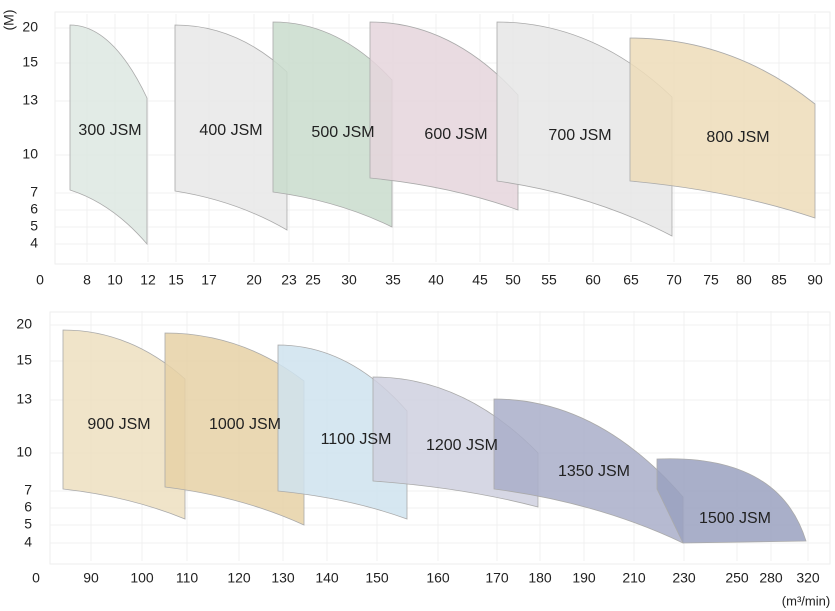  What do you see at coordinates (142, 578) in the screenshot?
I see `x-tick-label: 100` at bounding box center [142, 578].